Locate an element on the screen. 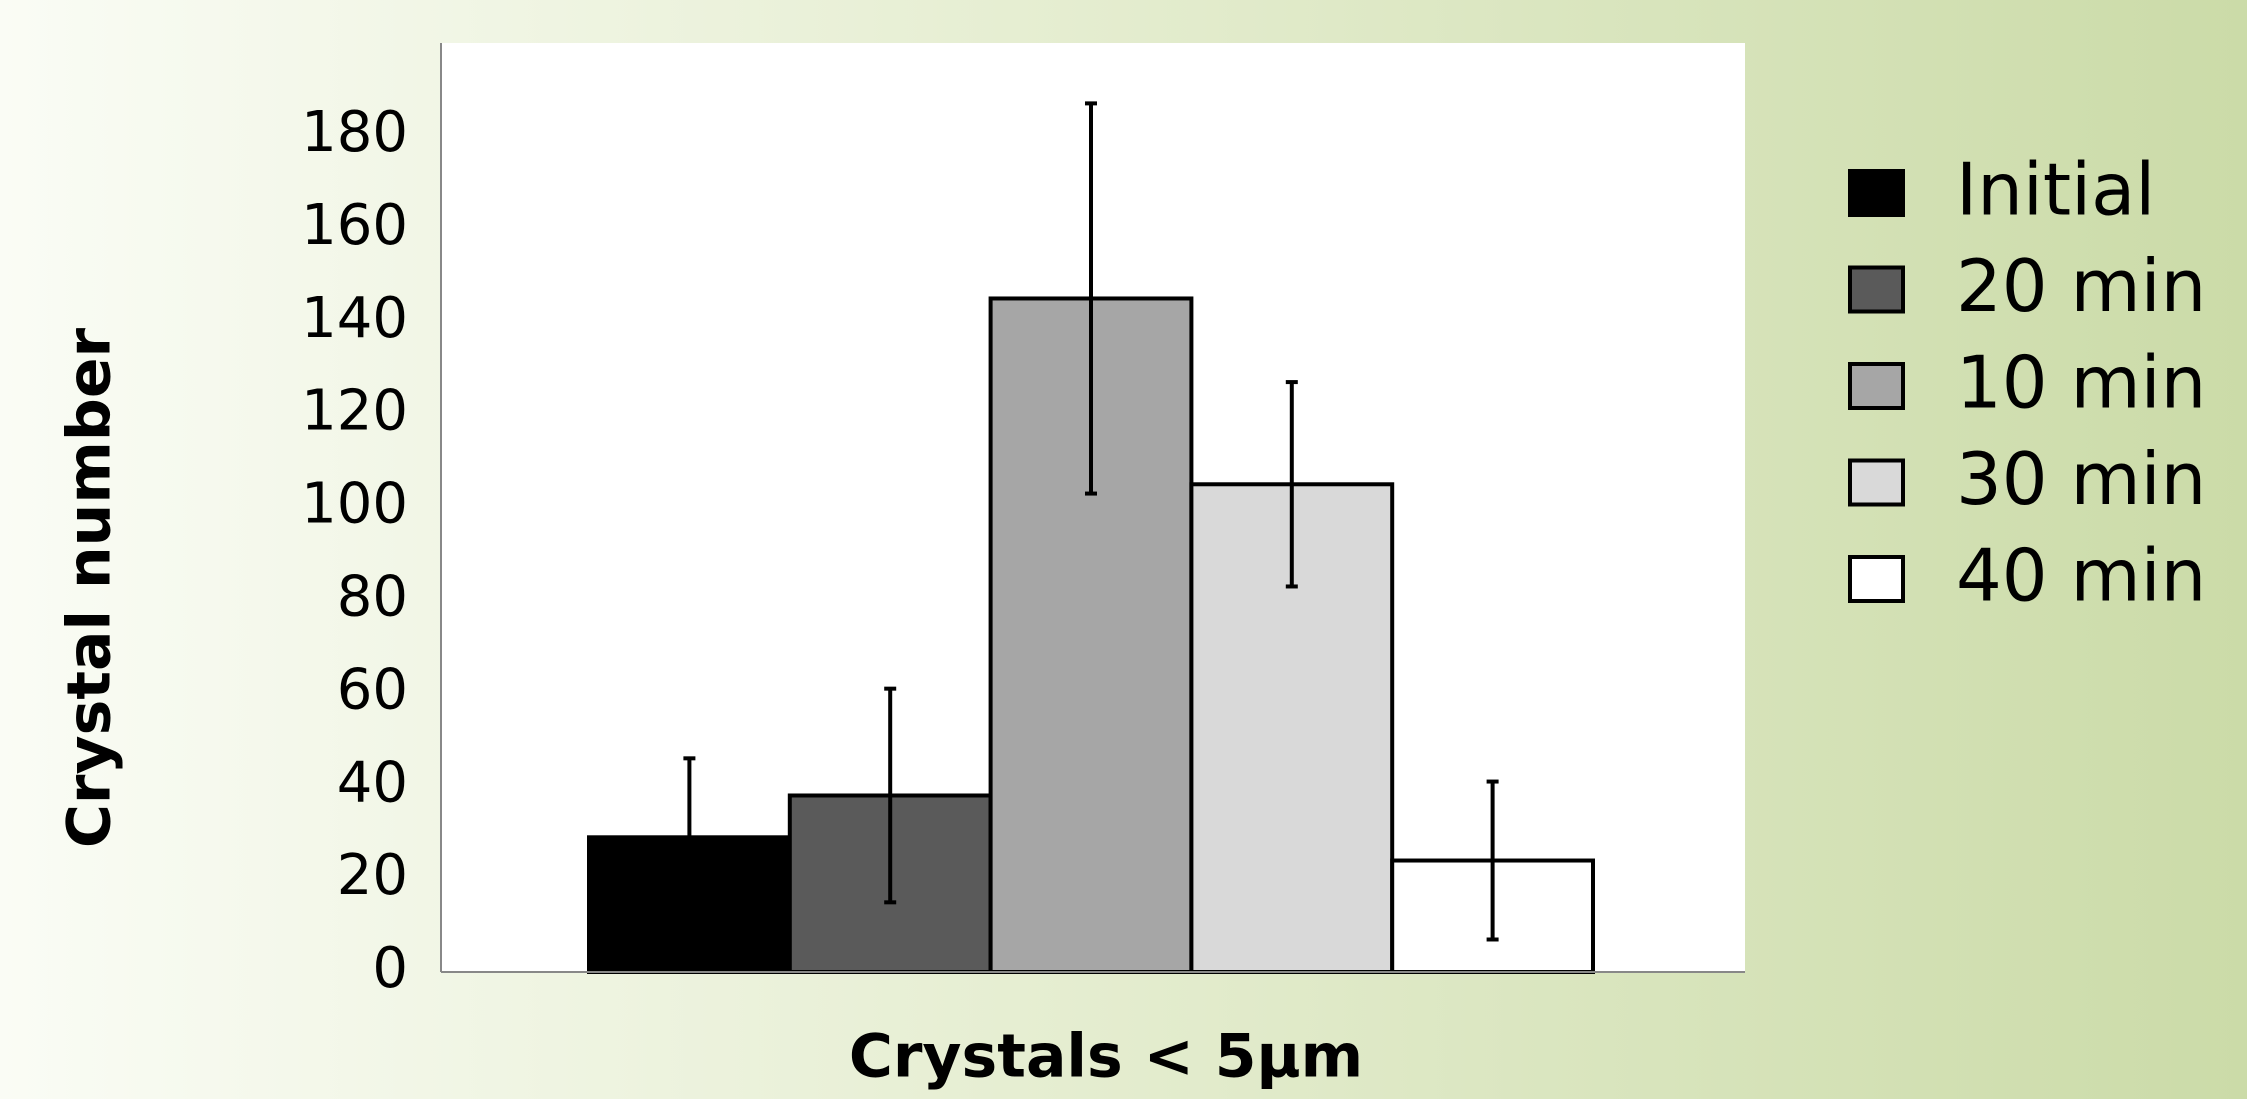 This screenshot has height=1099, width=2247. x-axis-title: Crystals < 5μm is located at coordinates (1106, 1057).